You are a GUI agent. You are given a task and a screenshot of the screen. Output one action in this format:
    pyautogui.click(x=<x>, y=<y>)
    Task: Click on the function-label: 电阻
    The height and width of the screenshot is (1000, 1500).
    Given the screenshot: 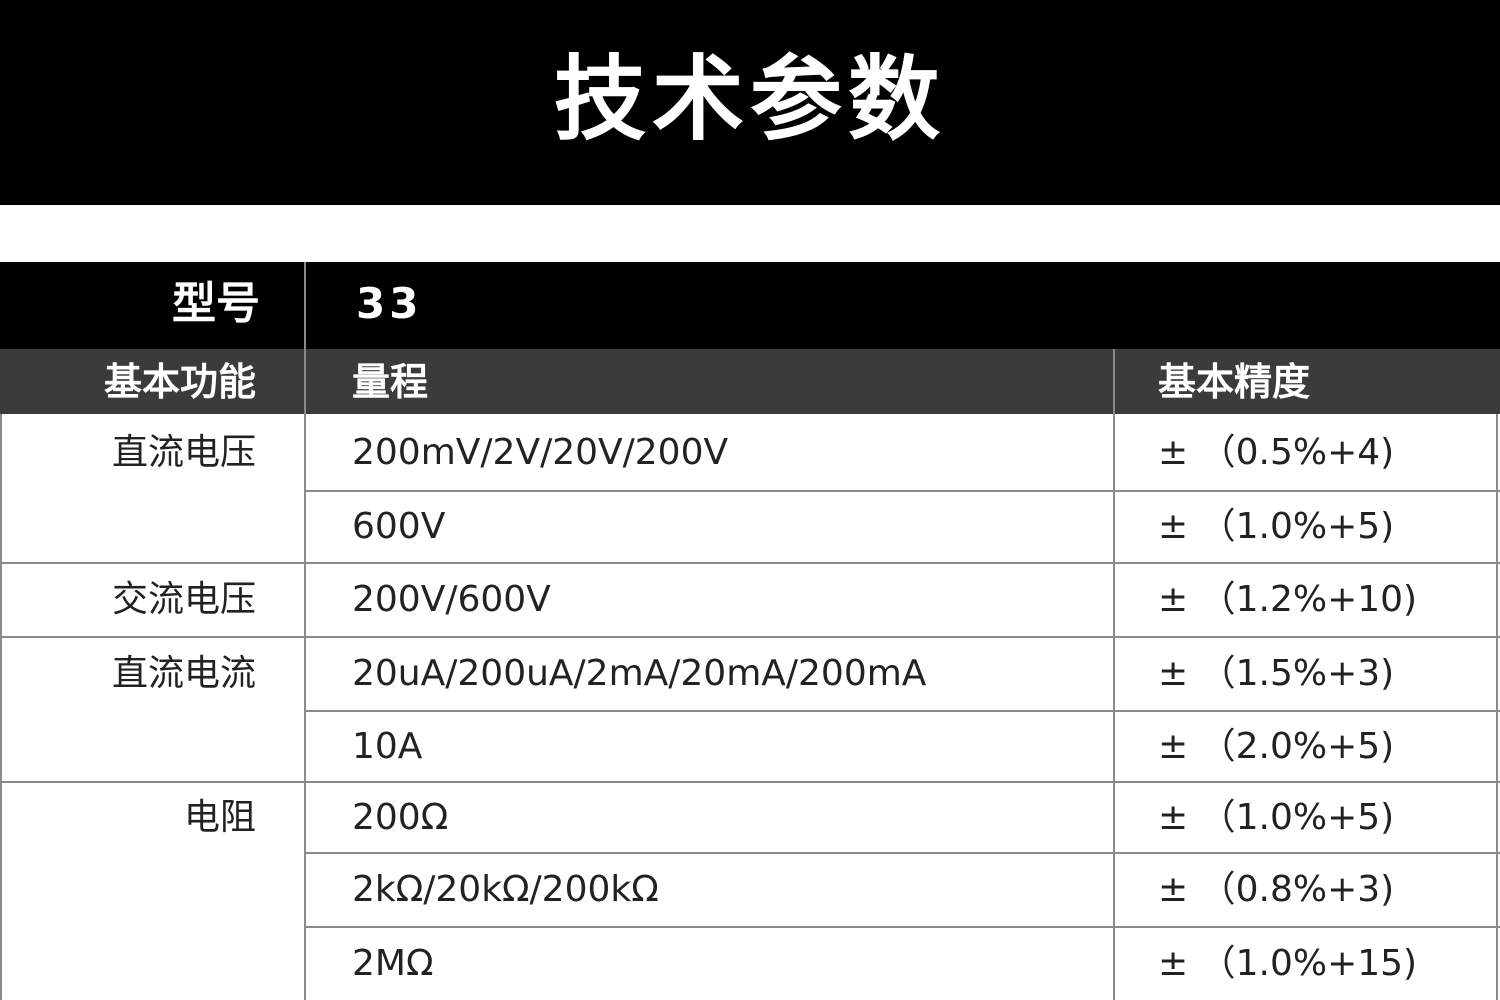 What is the action you would take?
    pyautogui.click(x=219, y=817)
    